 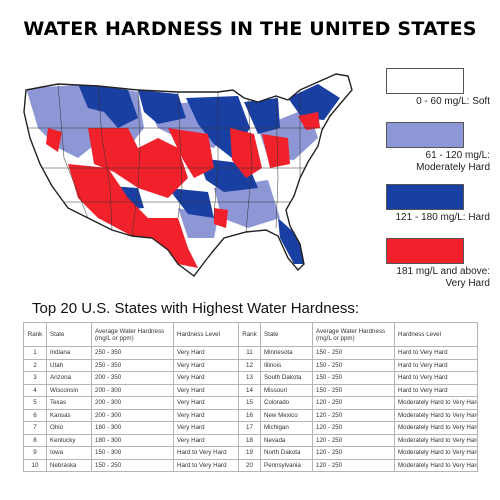 I want to click on table-cell: 16, so click(x=249, y=415).